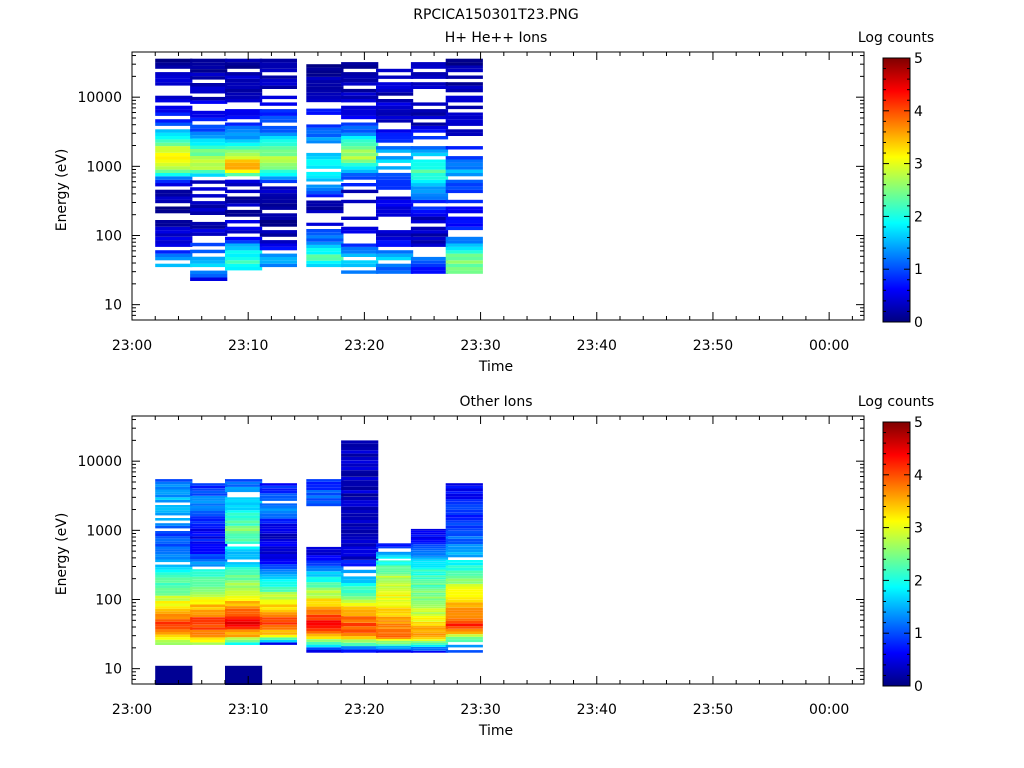 Image resolution: width=1024 pixels, height=768 pixels. I want to click on y-tick-label: 10000, so click(99, 462).